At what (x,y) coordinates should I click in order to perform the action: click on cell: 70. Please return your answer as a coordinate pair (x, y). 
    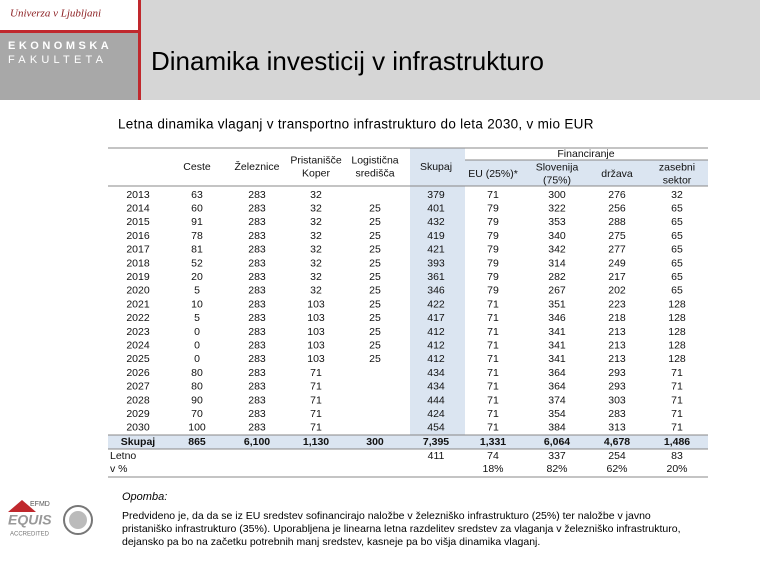
    Looking at the image, I should click on (197, 414).